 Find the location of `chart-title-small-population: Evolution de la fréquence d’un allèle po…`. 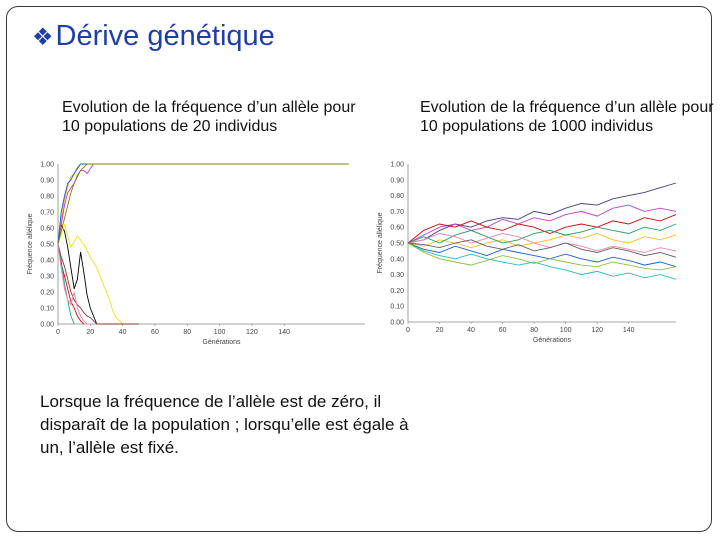

chart-title-small-population: Evolution de la fréquence d’un allèle po… is located at coordinates (209, 117).